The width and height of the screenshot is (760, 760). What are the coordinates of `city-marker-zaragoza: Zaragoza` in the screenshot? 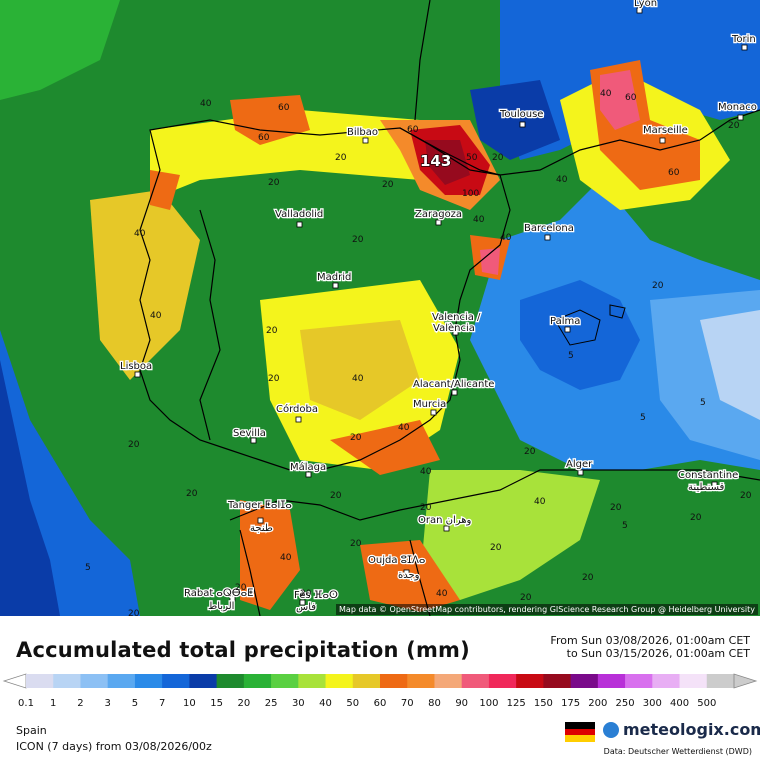 It's located at (438, 217).